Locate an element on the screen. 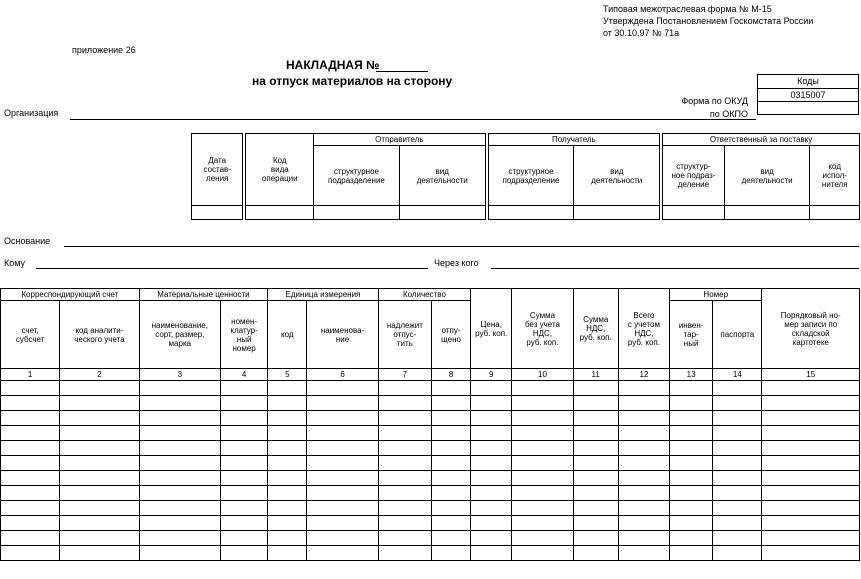  resp-struct-cell is located at coordinates (693, 212).